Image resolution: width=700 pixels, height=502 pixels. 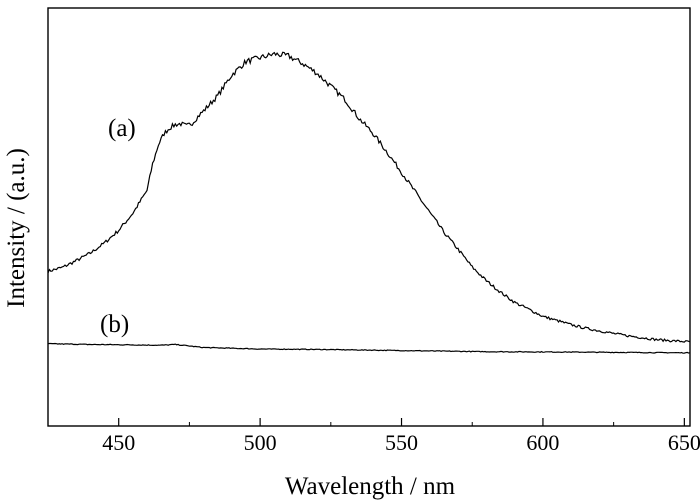 What do you see at coordinates (373, 436) in the screenshot?
I see `x-axis-ticks: 450 500 550 600 650` at bounding box center [373, 436].